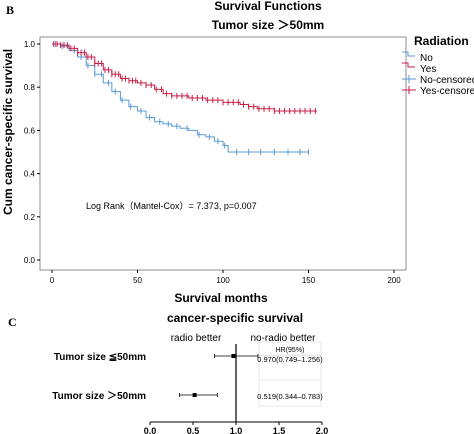  Describe the element at coordinates (290, 396) in the screenshot. I see `forest-hr-text-2: 0.519(0.344‒0.783)` at that location.